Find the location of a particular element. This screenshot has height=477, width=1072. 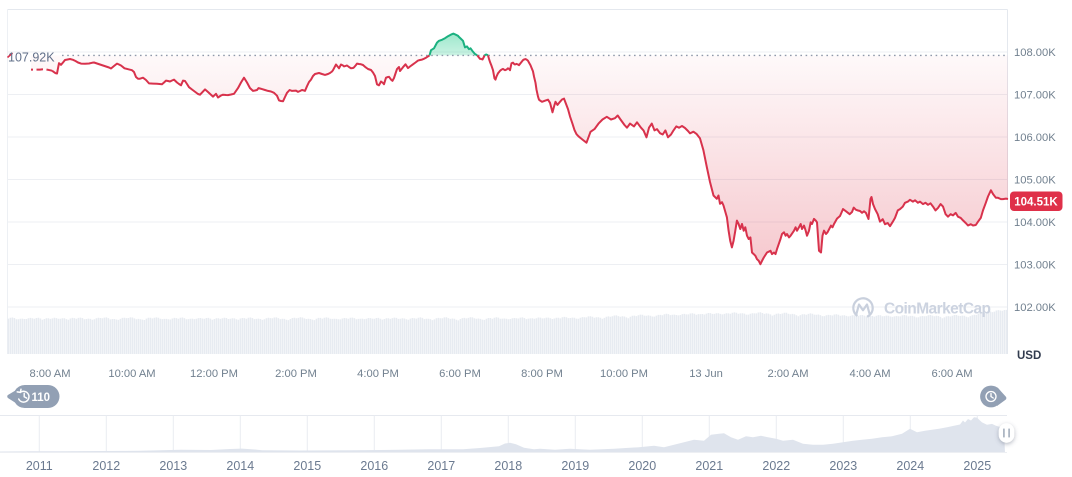

svg-text: 2024 is located at coordinates (910, 466).